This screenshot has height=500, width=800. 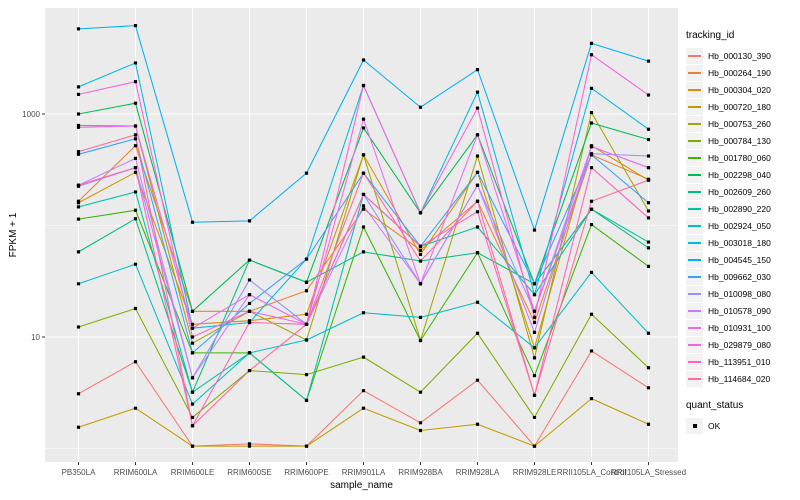 What do you see at coordinates (739, 242) in the screenshot?
I see `legend-item-label: Hb_003018_180` at bounding box center [739, 242].